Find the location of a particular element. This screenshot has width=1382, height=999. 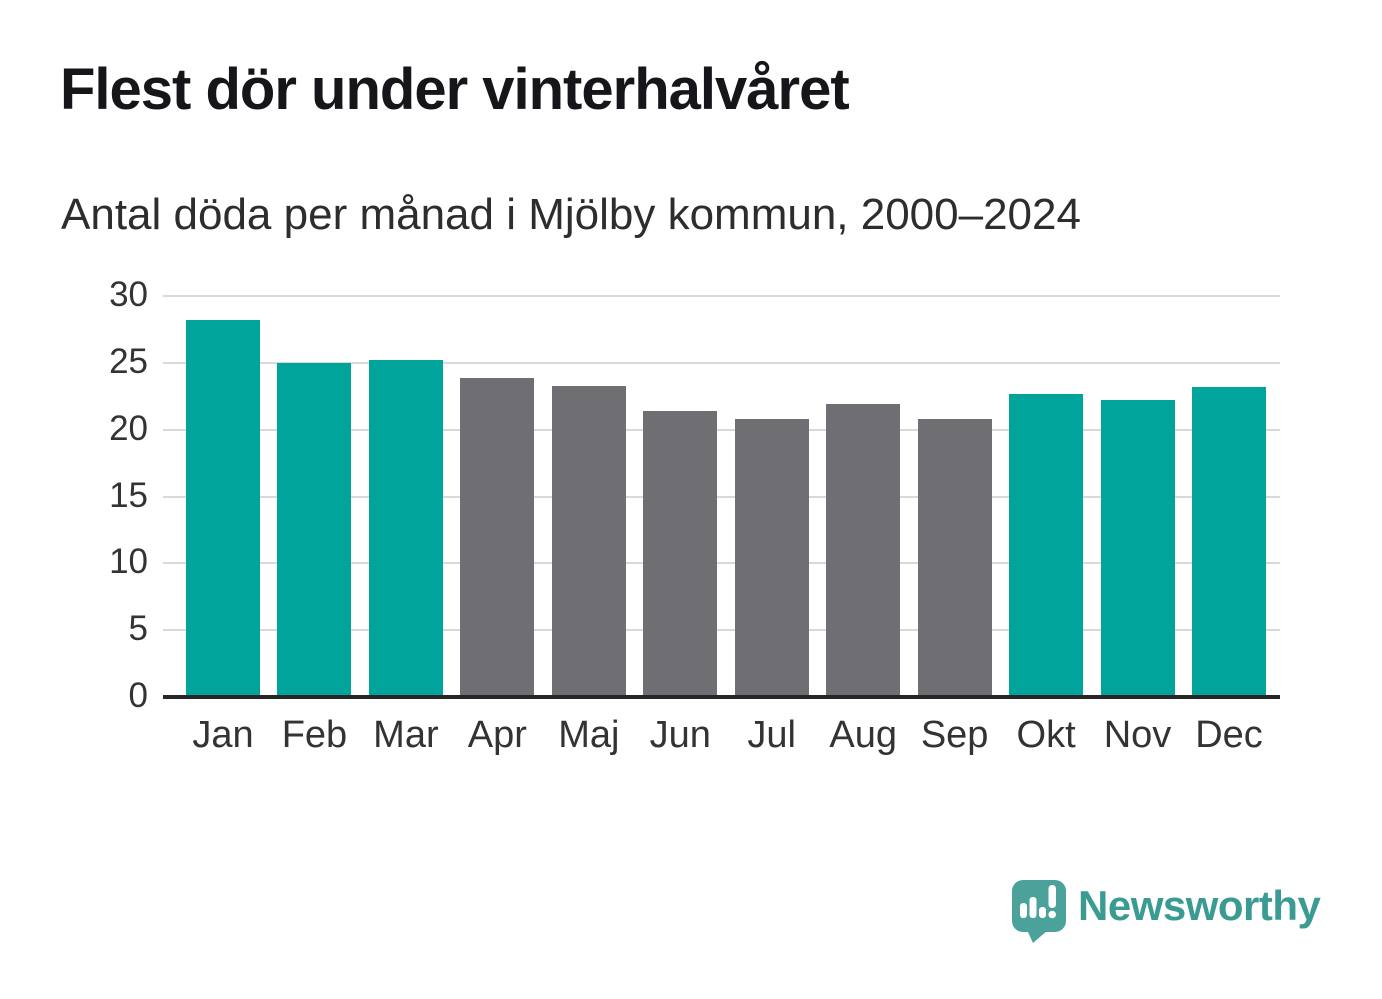

bar-jul is located at coordinates (771, 558).